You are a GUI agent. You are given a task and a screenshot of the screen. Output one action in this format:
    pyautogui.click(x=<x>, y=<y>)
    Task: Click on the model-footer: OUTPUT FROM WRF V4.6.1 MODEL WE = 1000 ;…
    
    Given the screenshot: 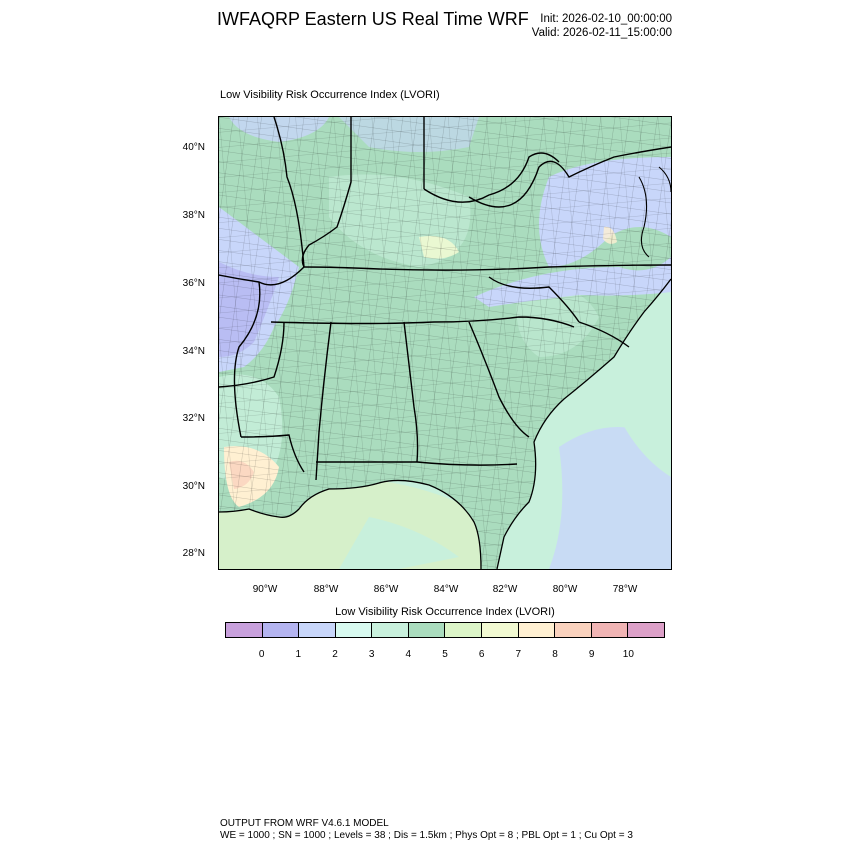 What is the action you would take?
    pyautogui.click(x=426, y=830)
    